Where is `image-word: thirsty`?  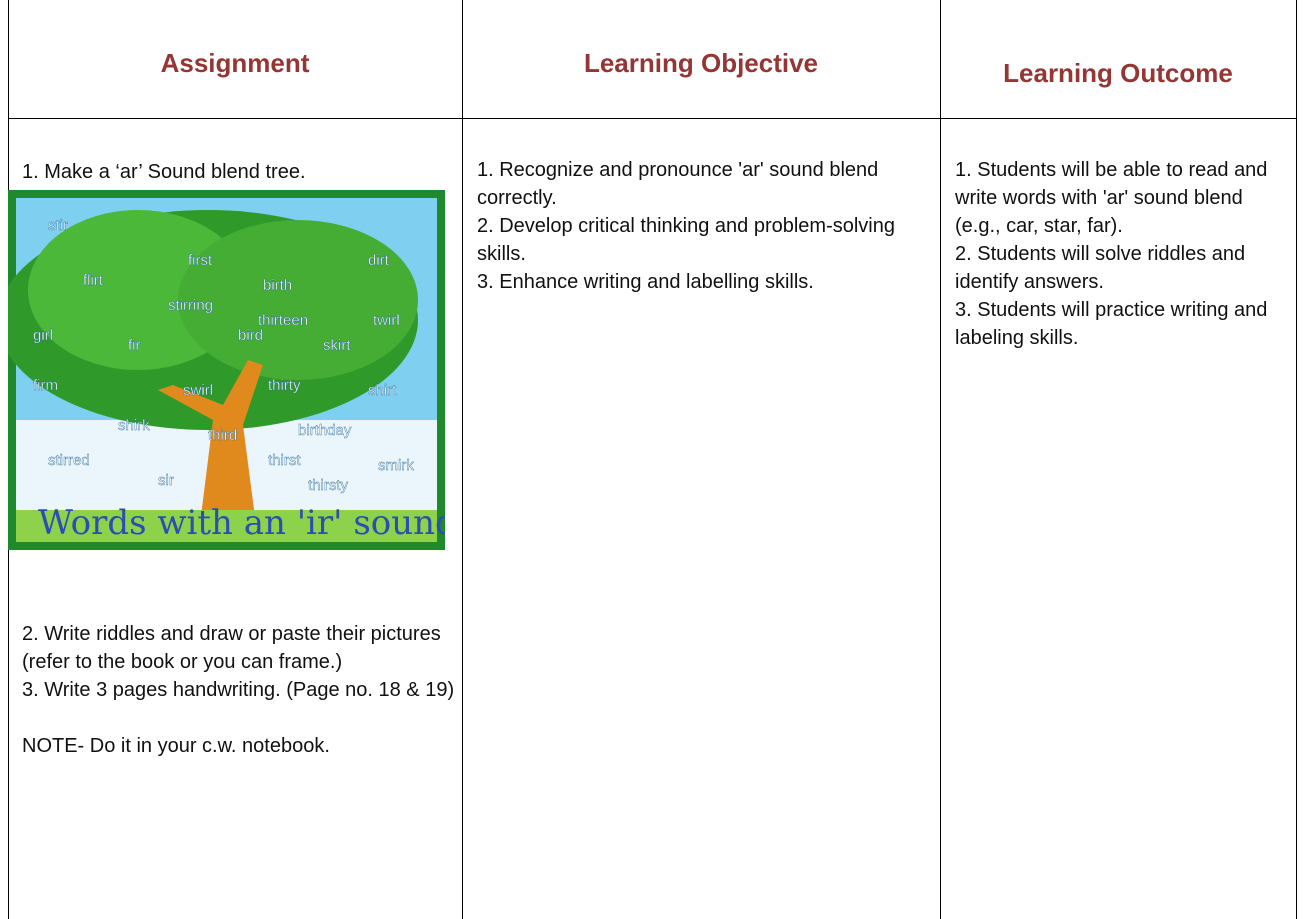 image-word: thirsty is located at coordinates (328, 485).